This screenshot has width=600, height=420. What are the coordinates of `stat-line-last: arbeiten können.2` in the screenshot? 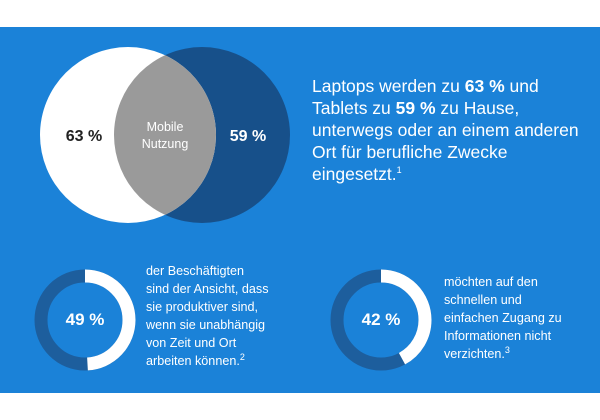 It's located at (226, 361).